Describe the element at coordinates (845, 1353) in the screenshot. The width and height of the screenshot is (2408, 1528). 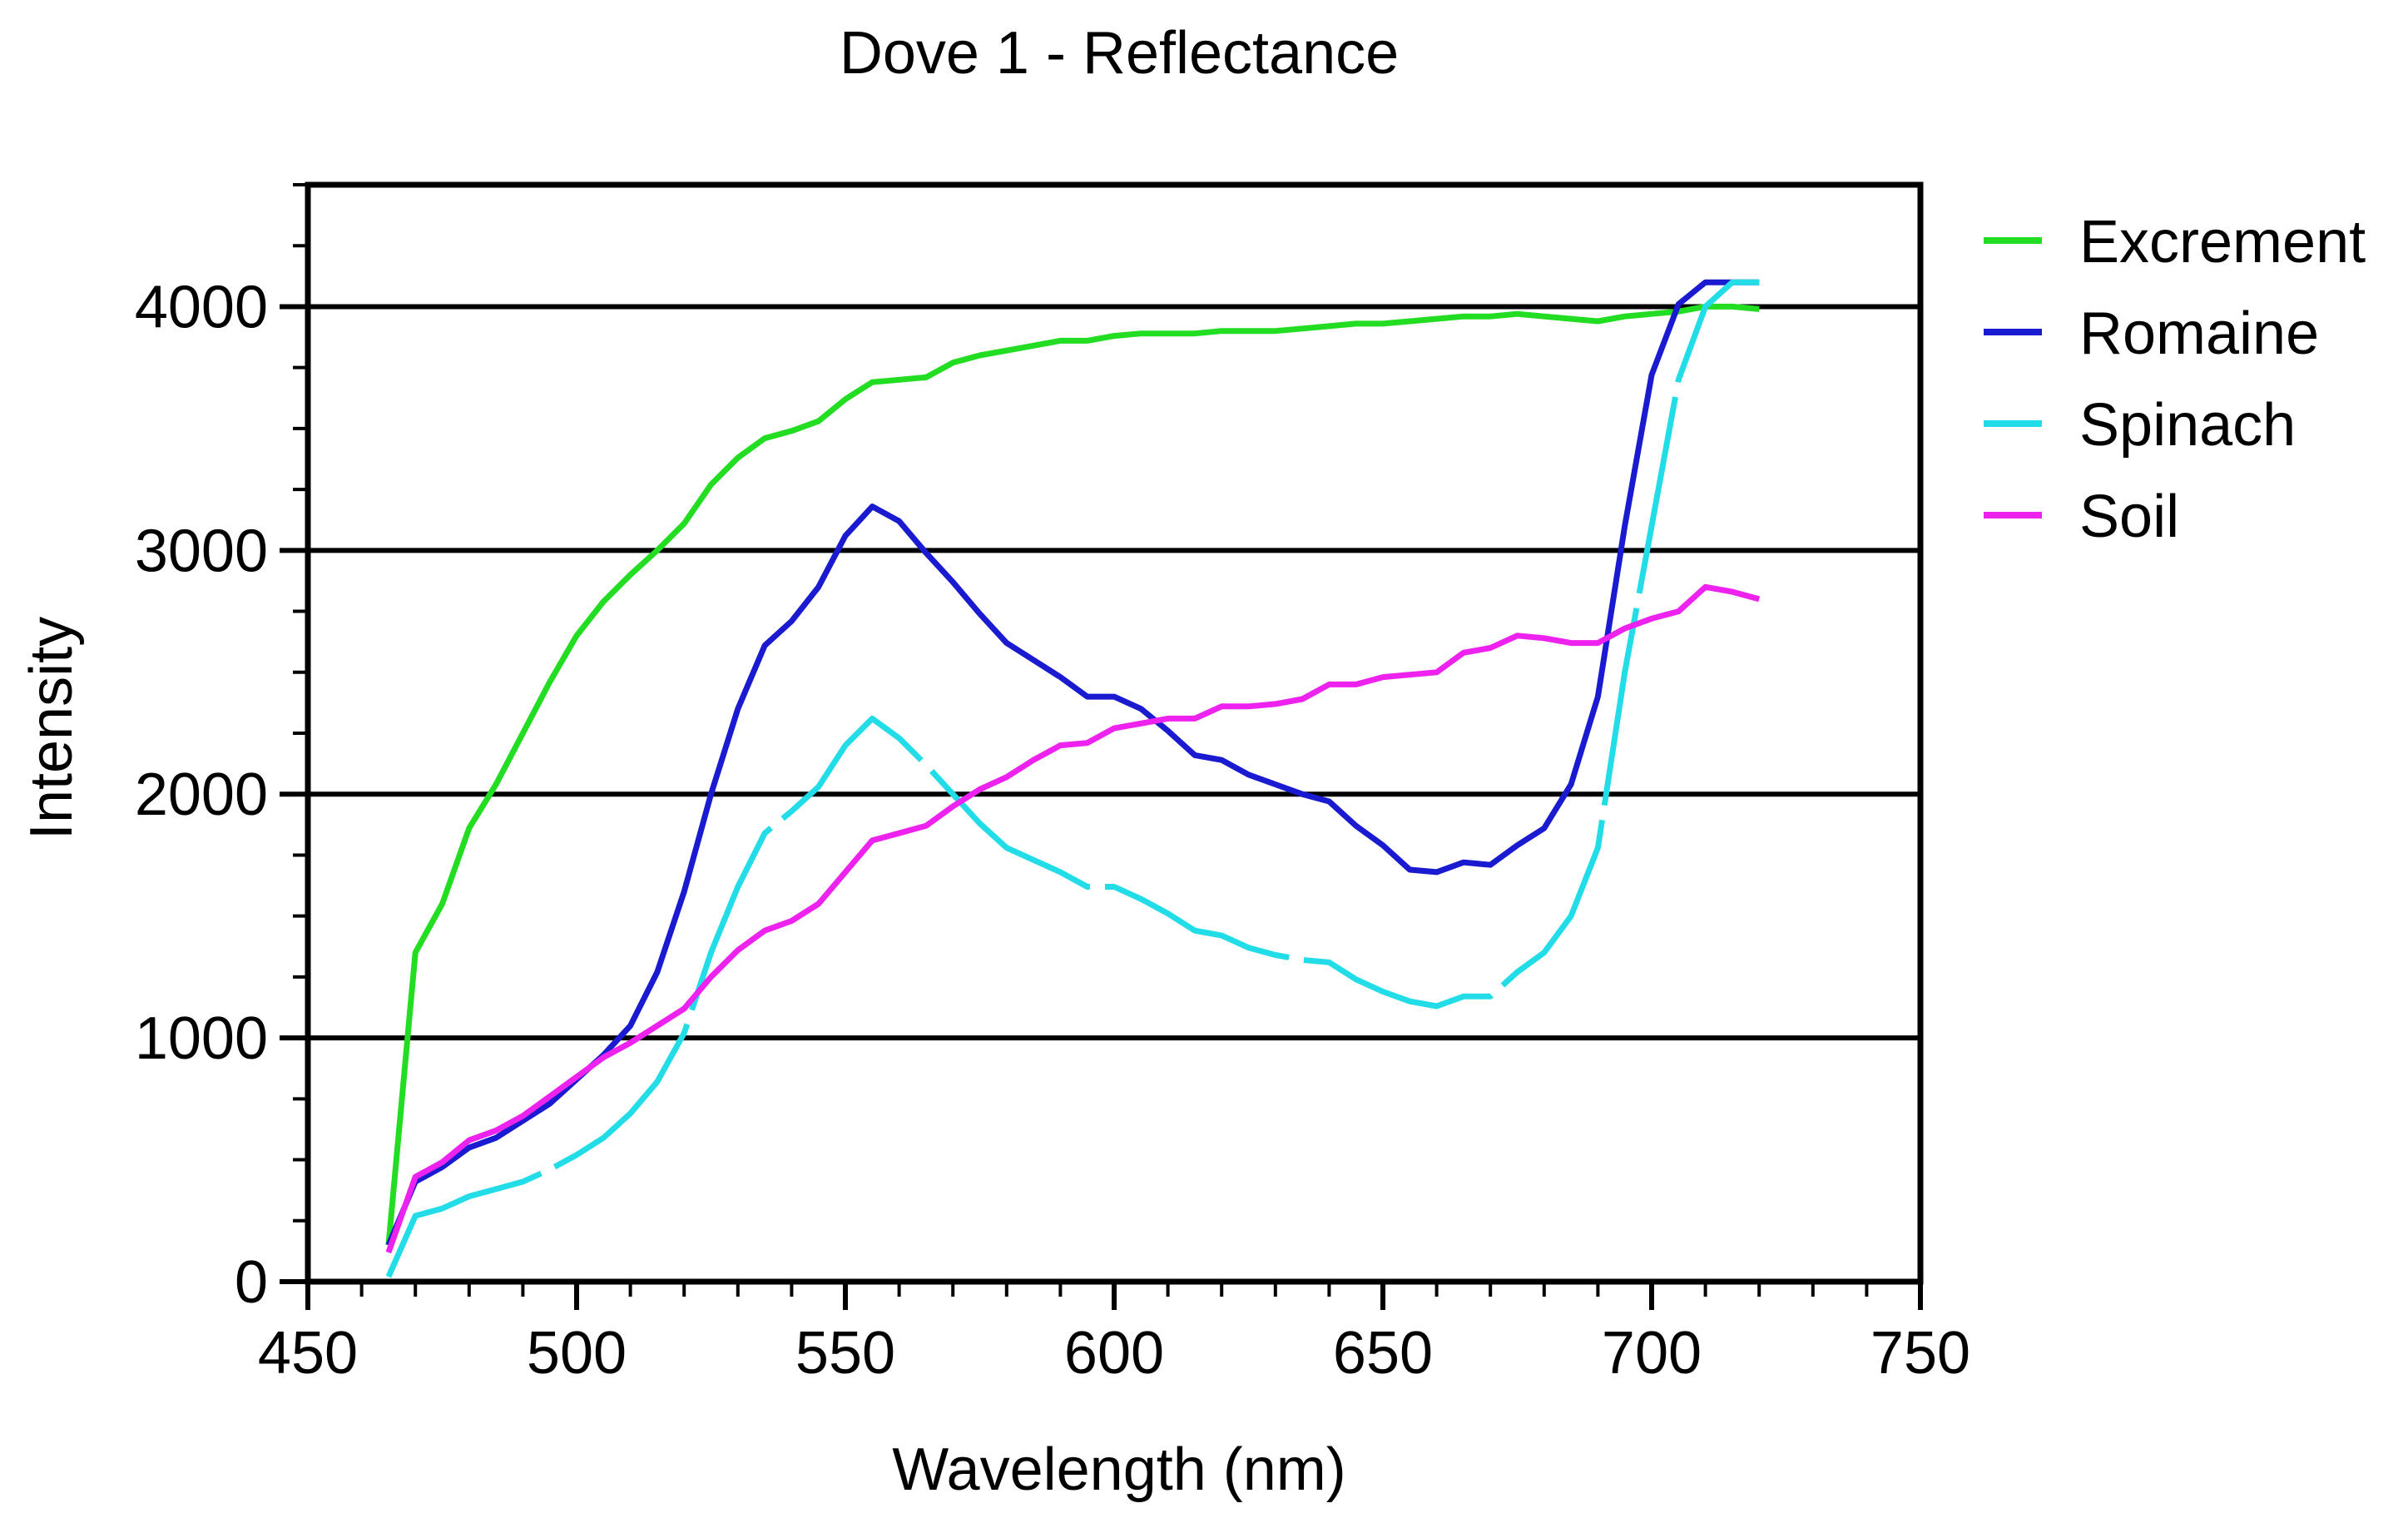
I see `x-tick-label-550: 550` at that location.